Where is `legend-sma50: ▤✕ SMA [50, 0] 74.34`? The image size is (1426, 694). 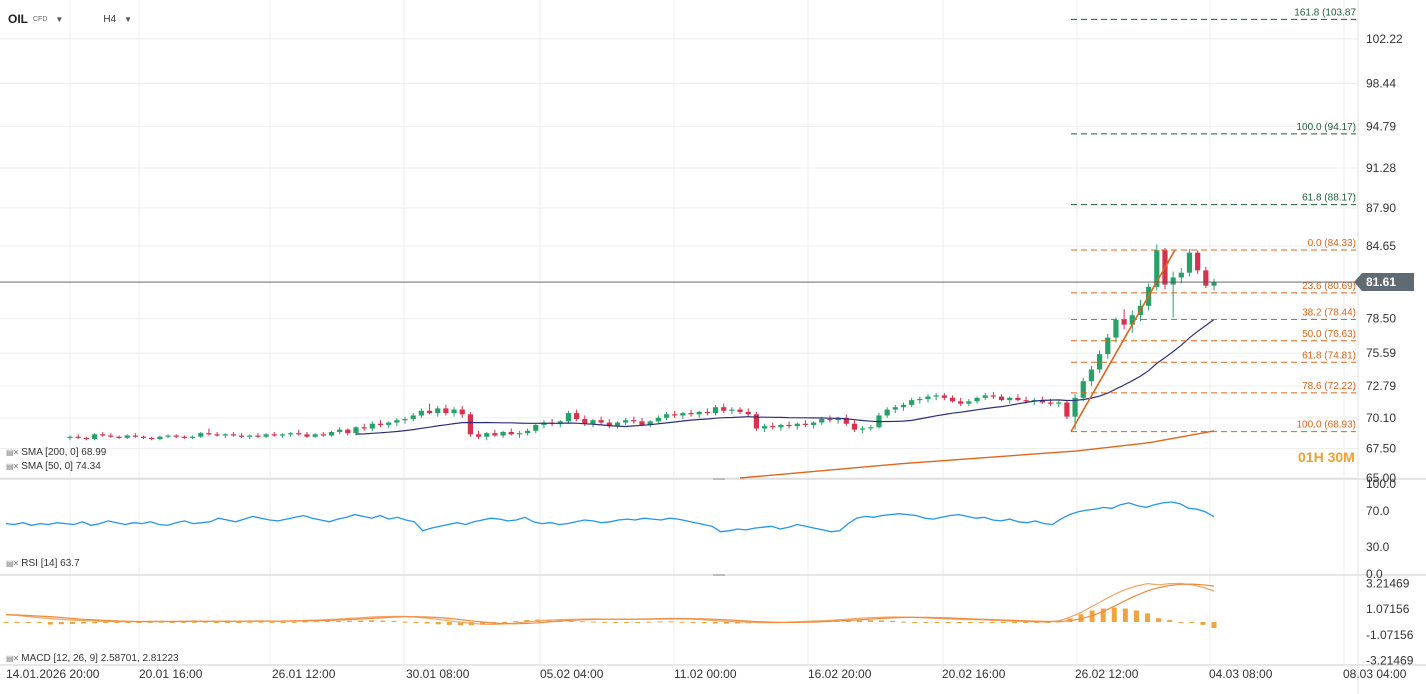 legend-sma50: ▤✕ SMA [50, 0] 74.34 is located at coordinates (53, 466).